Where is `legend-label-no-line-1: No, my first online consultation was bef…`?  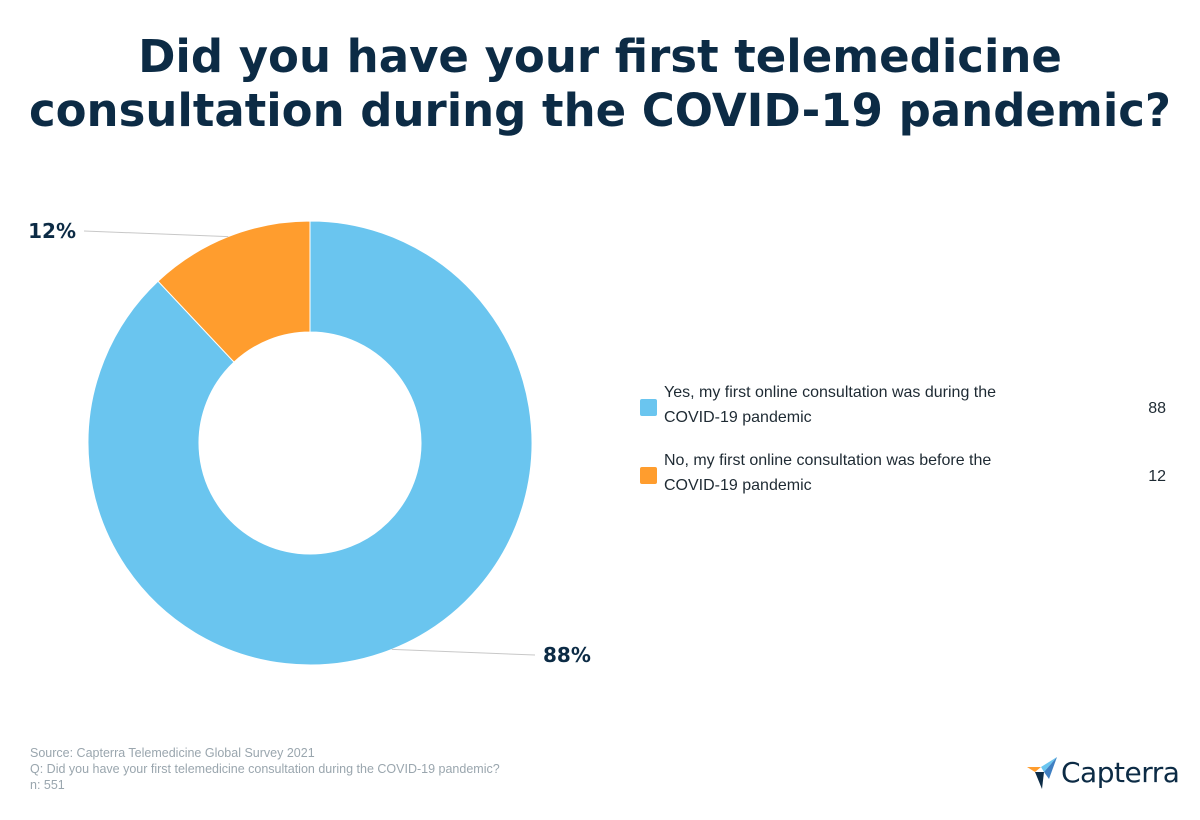 legend-label-no-line-1: No, my first online consultation was bef… is located at coordinates (828, 460).